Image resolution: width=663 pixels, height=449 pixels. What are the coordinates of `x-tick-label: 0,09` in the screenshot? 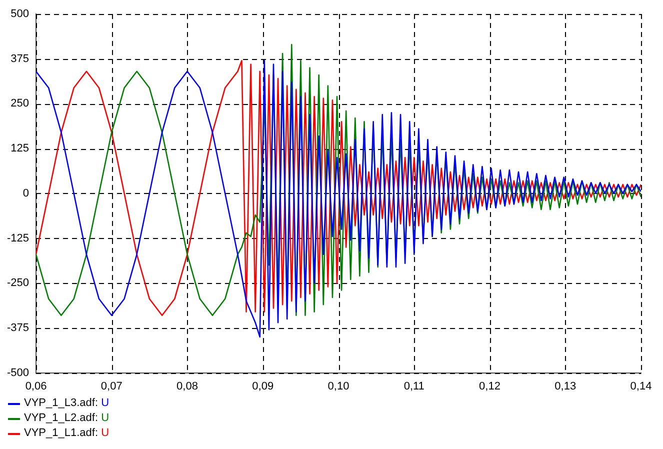 It's located at (263, 386).